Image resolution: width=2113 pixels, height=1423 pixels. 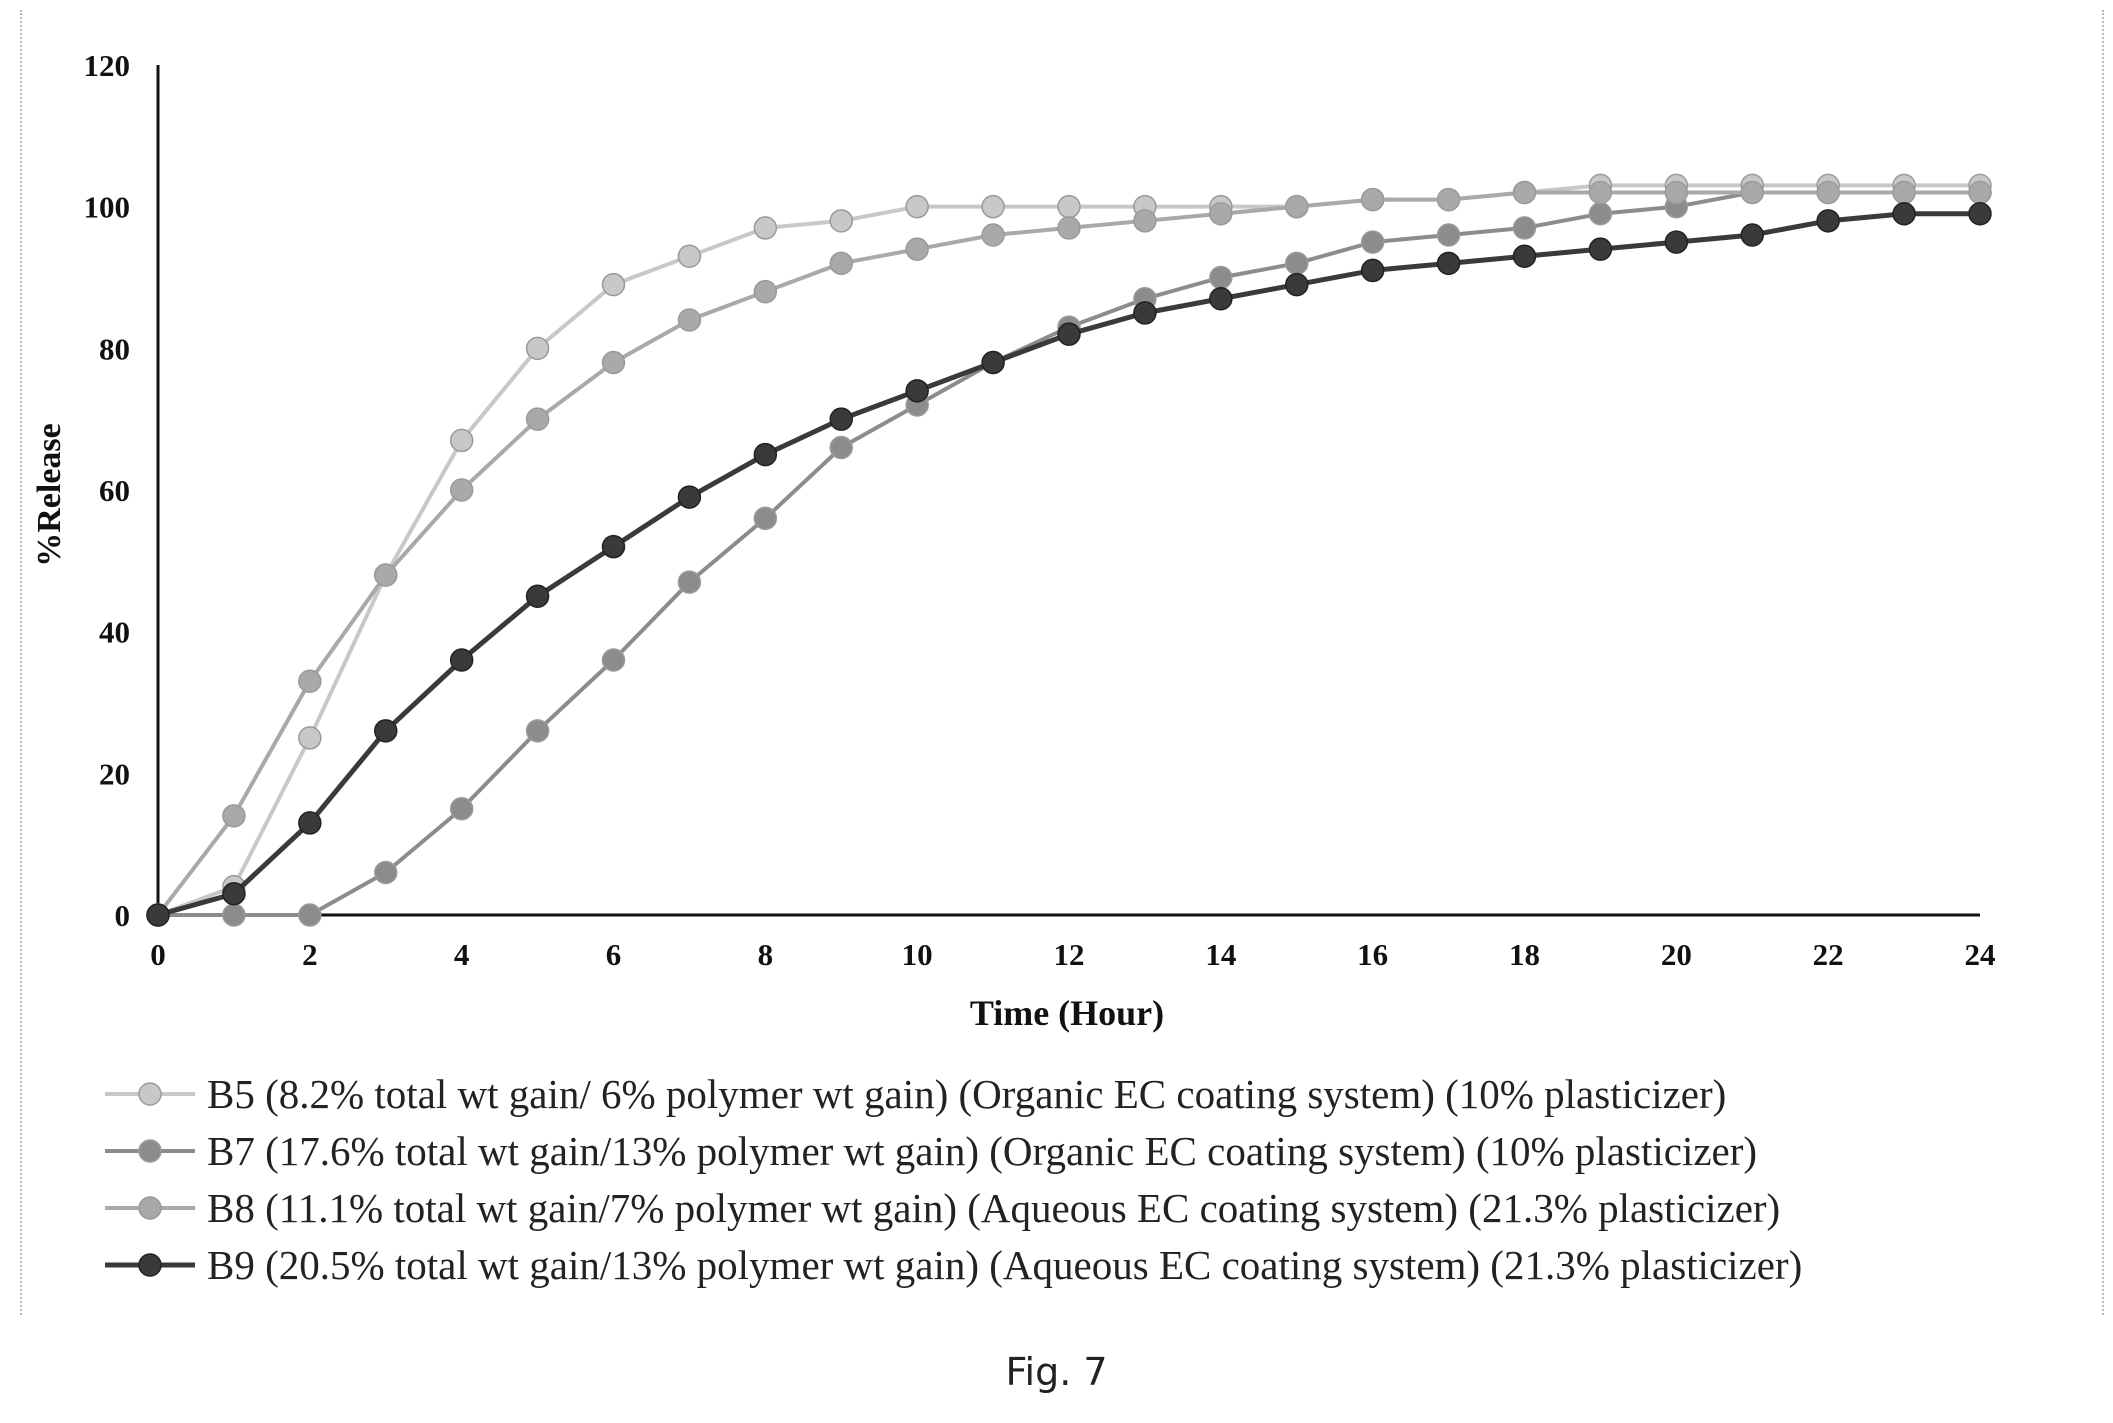 I want to click on x-tick-label: 16, so click(x=1372, y=954).